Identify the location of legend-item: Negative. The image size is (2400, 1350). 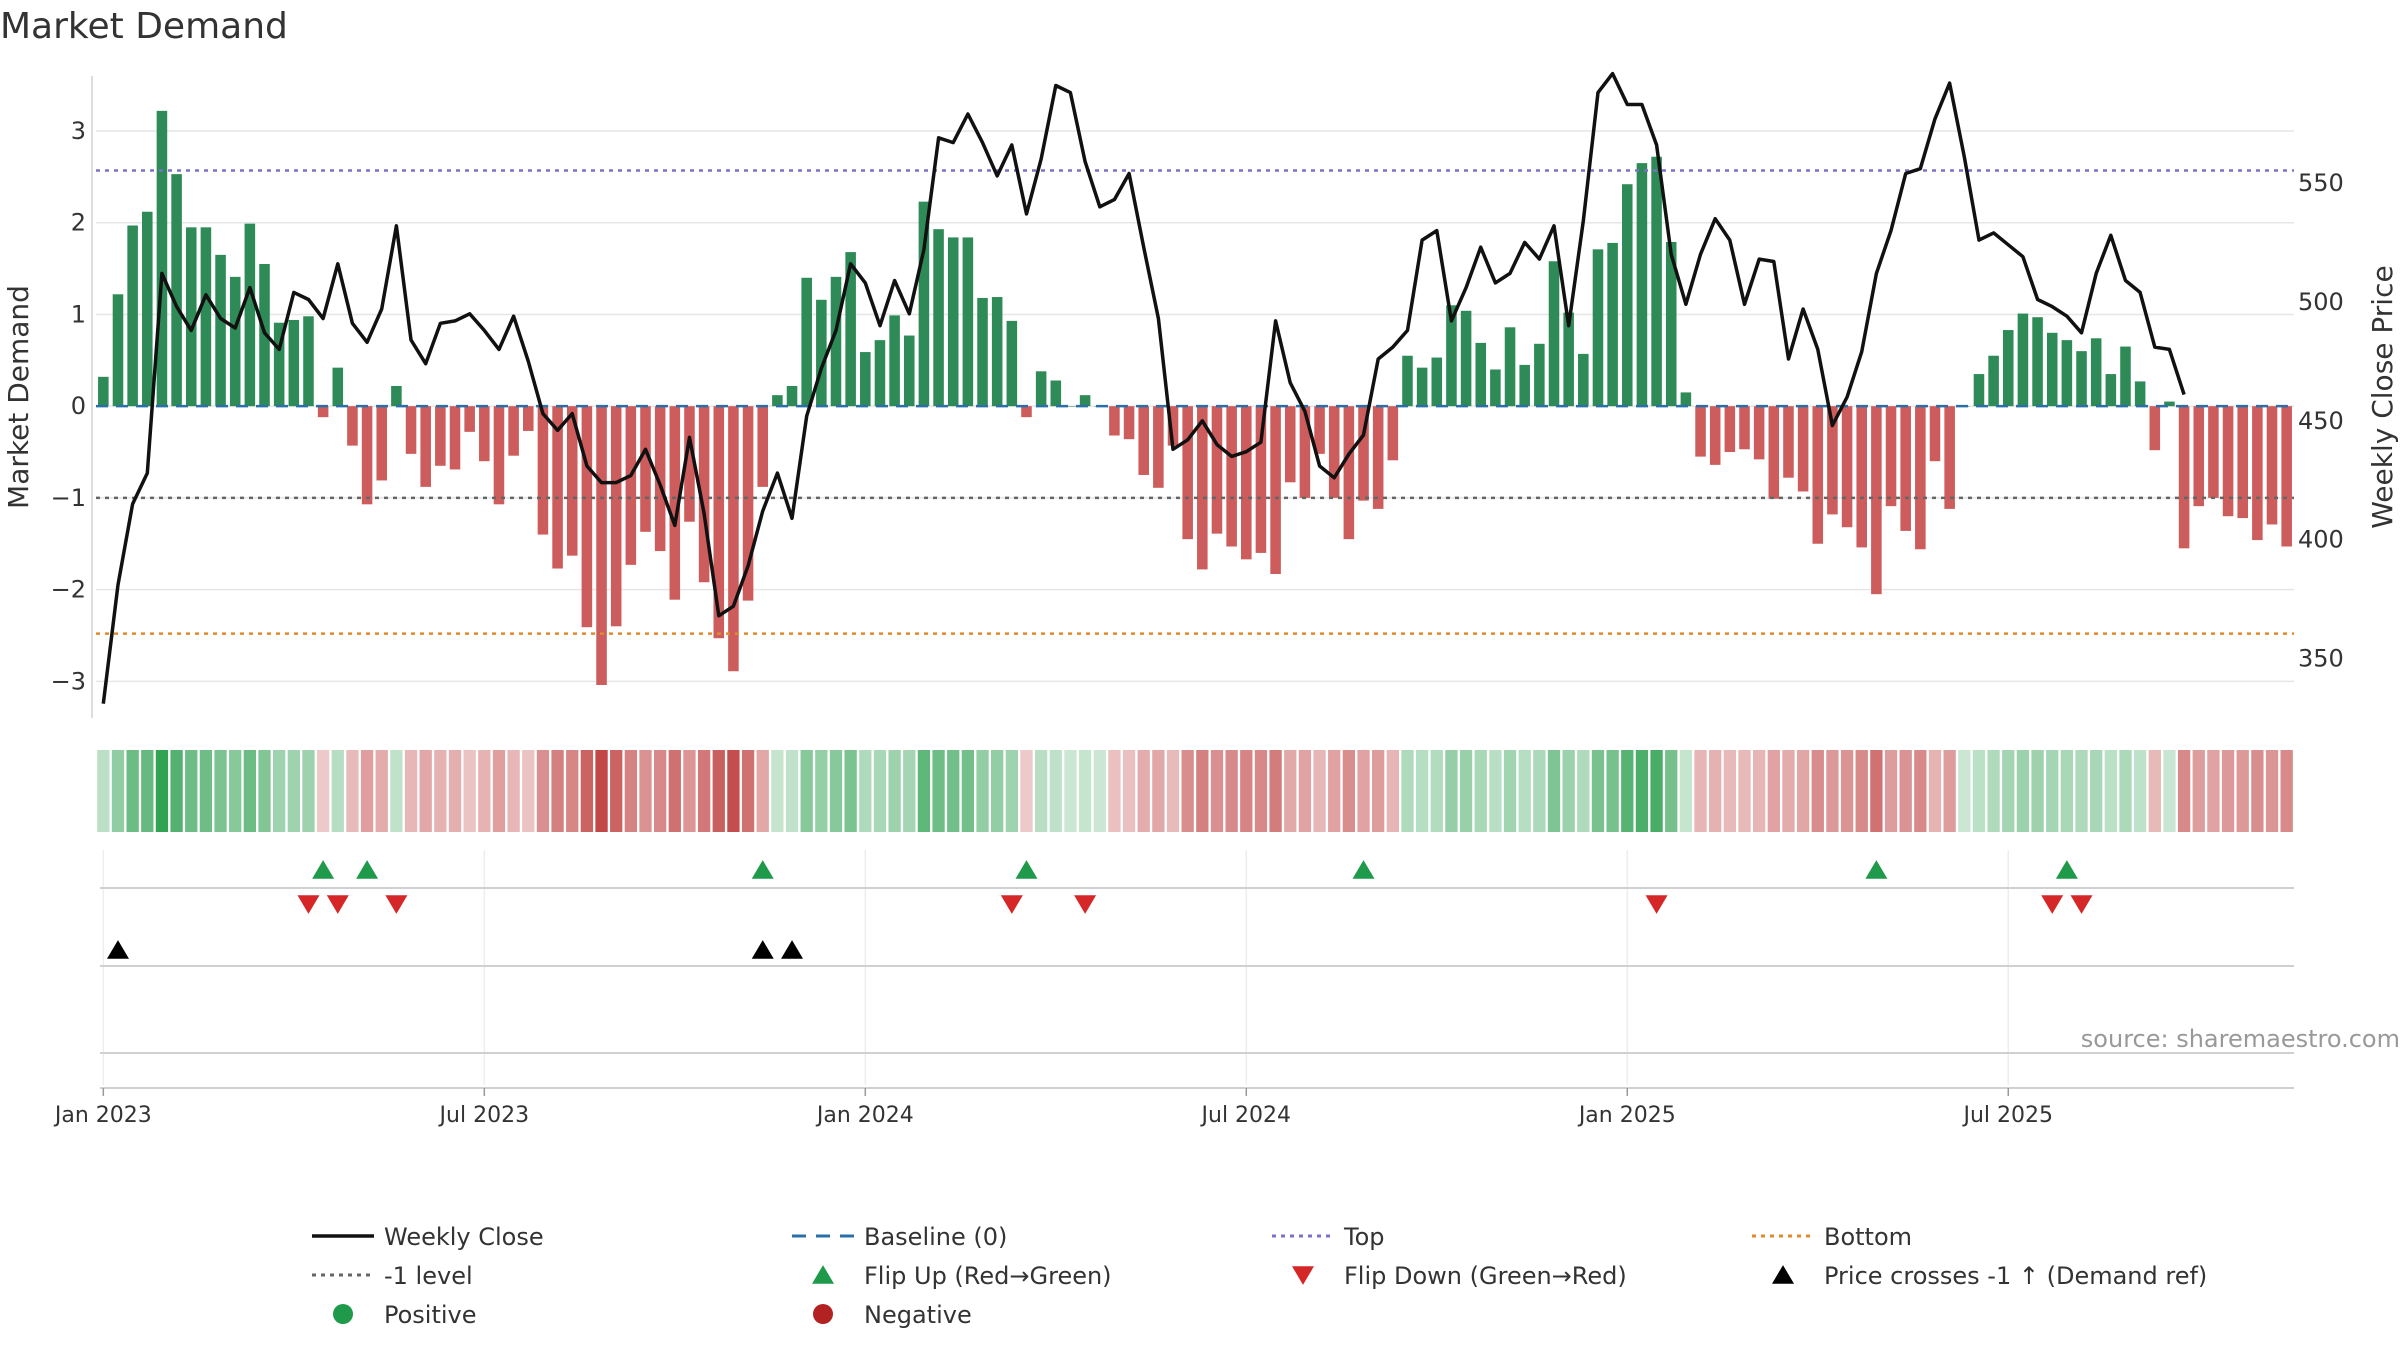
(892, 1315).